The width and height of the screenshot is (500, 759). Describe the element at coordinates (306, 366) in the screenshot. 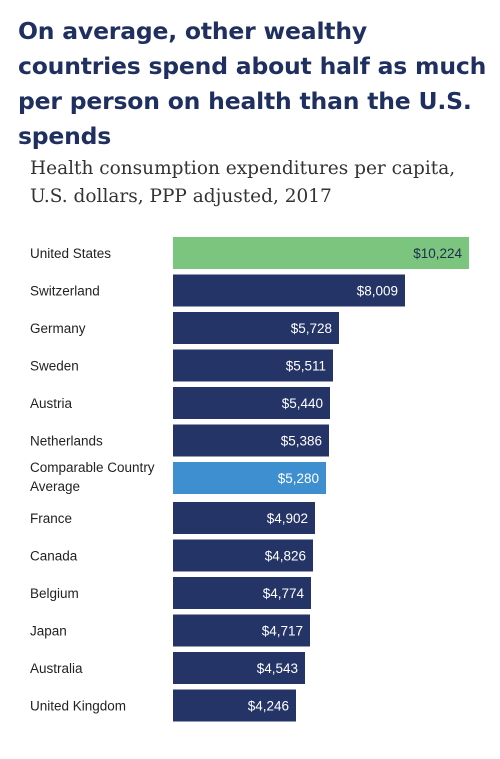

I see `value-label: $5,511` at that location.